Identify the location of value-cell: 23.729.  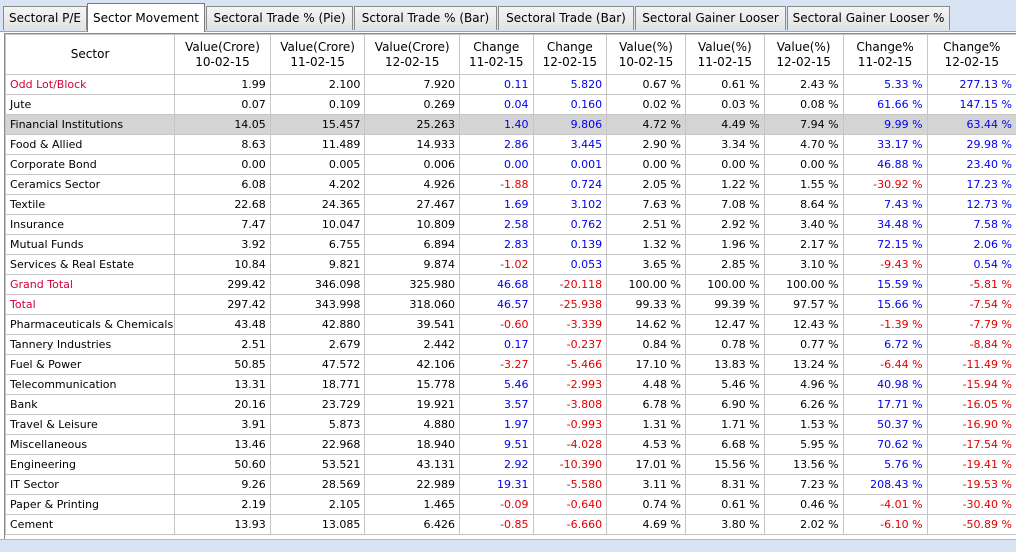
(317, 405).